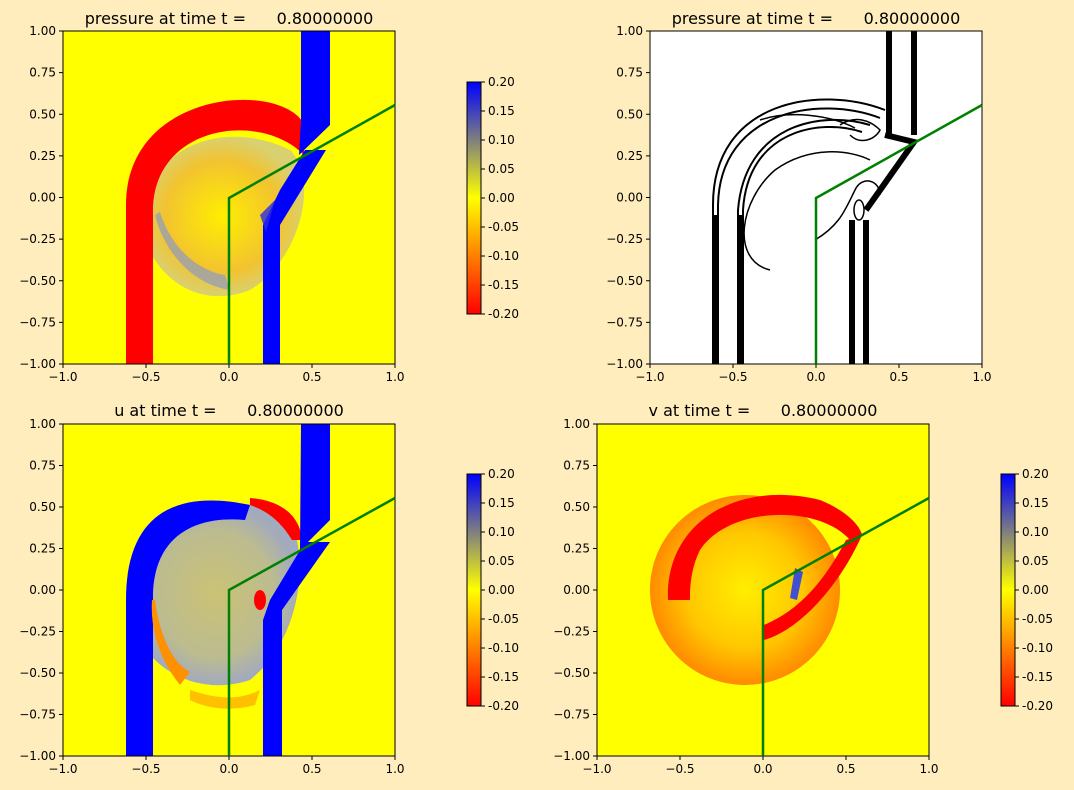 The image size is (1074, 790). What do you see at coordinates (294, 257) in the screenshot?
I see `pressure-wave-blue-lower` at bounding box center [294, 257].